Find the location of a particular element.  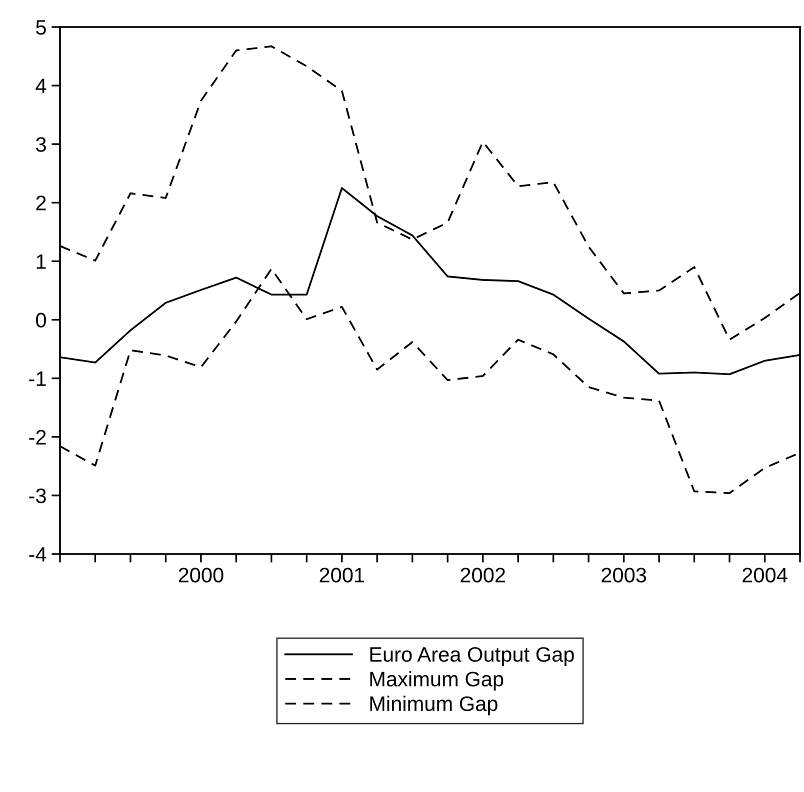

x-tick-label: 2000 is located at coordinates (201, 575).